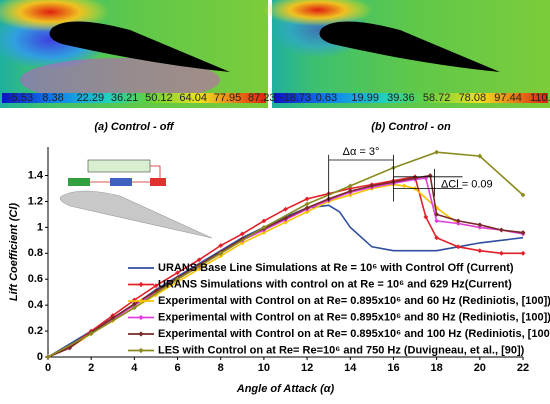 This screenshot has width=550, height=404. I want to click on colorbar-label: 97.44, so click(508, 98).